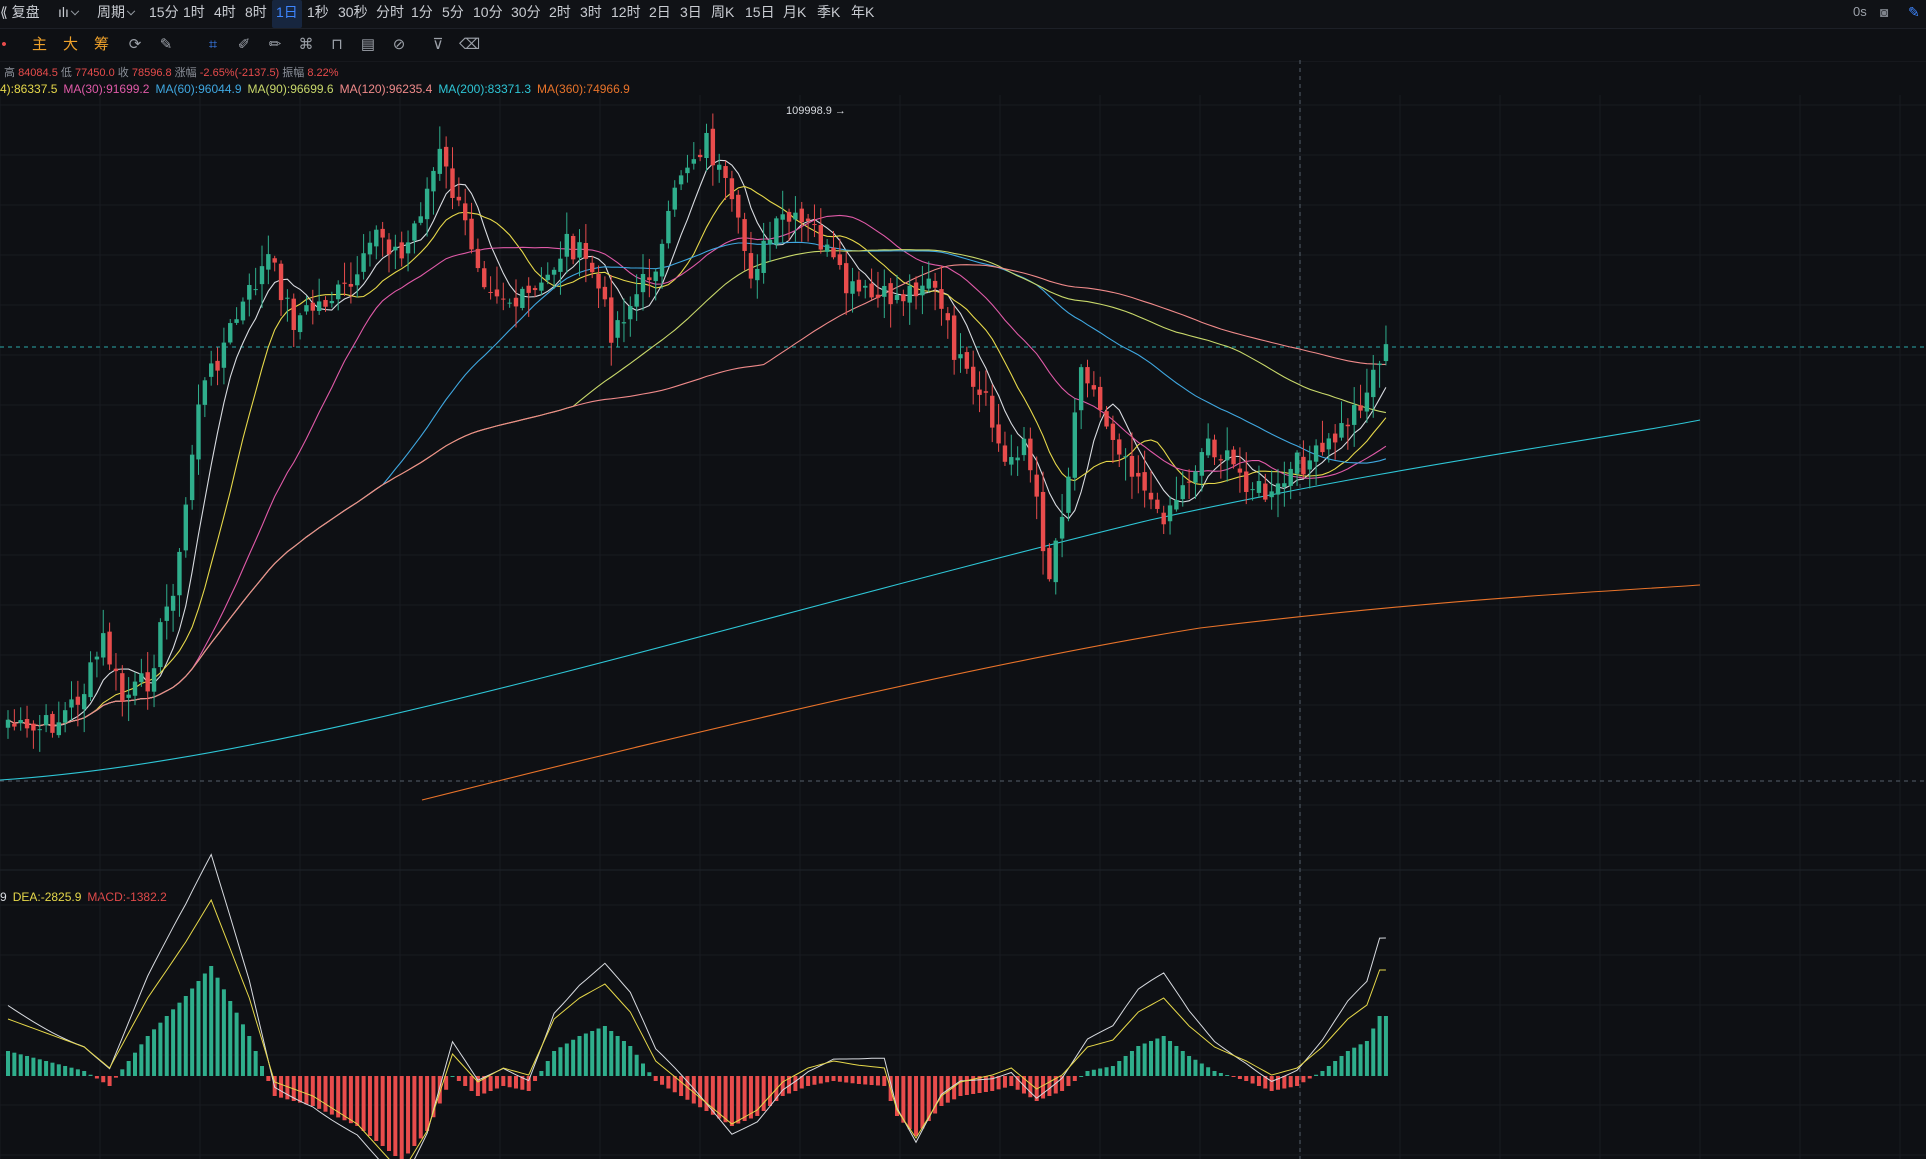 Image resolution: width=1926 pixels, height=1159 pixels. What do you see at coordinates (1914, 12) in the screenshot?
I see `edit-icon: ✎` at bounding box center [1914, 12].